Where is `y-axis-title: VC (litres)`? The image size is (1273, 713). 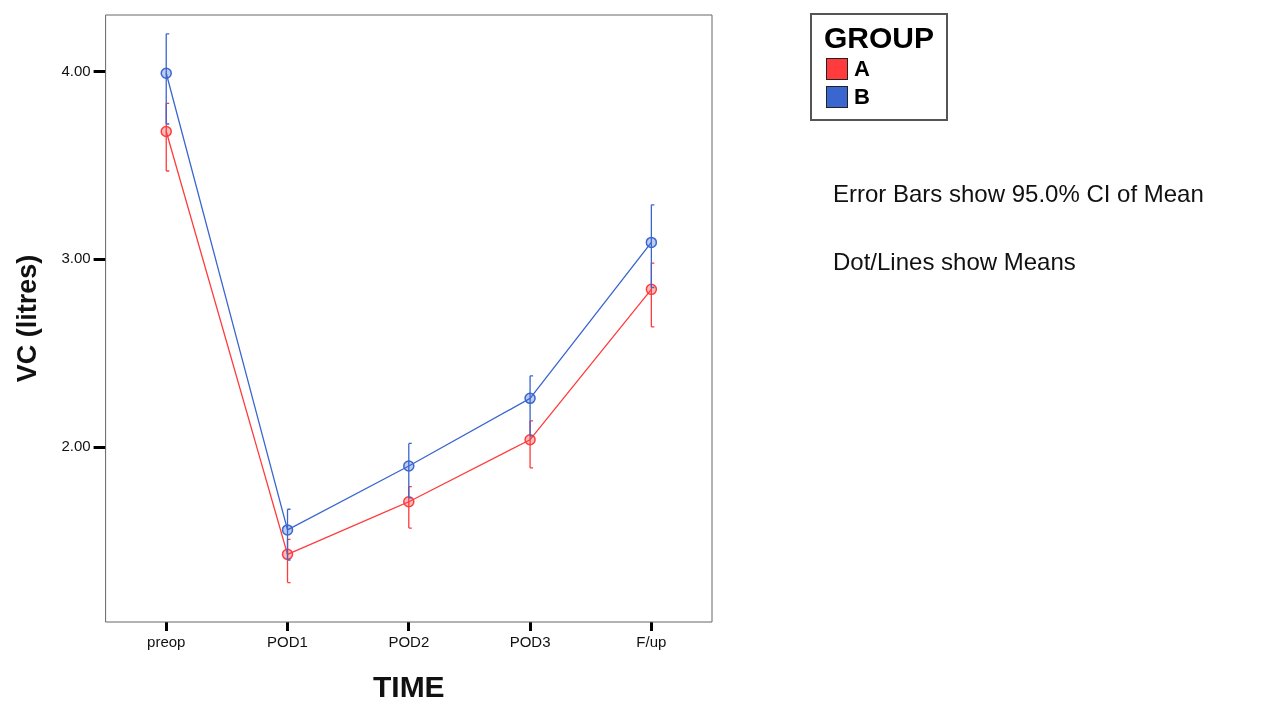
y-axis-title: VC (litres) is located at coordinates (26, 318).